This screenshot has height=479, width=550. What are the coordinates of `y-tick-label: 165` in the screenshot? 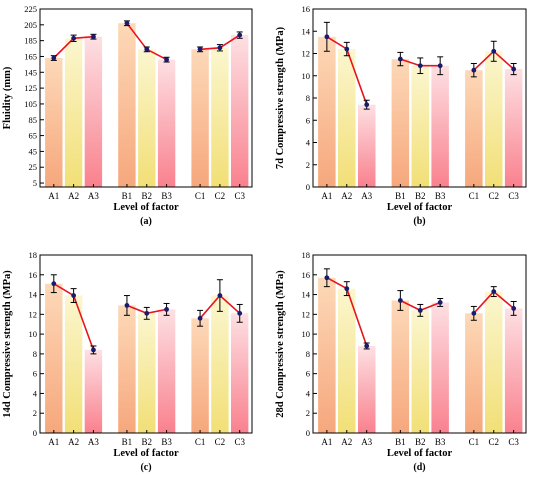 It's located at (30, 56).